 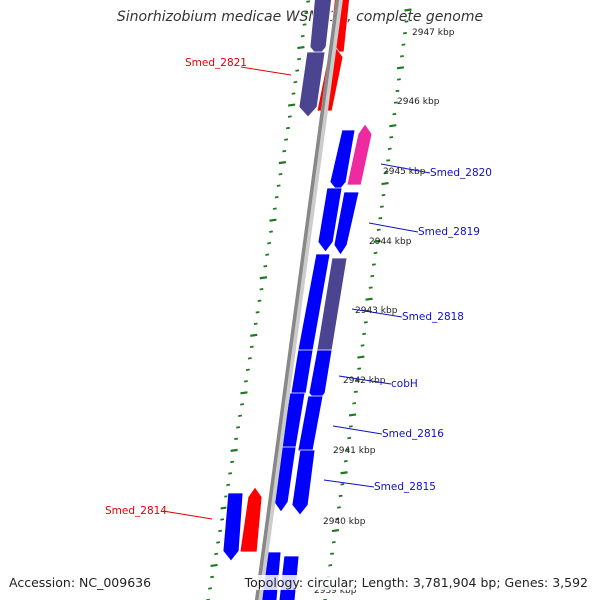 What do you see at coordinates (404, 172) in the screenshot?
I see `scale-tick-label: 2945 kbp` at bounding box center [404, 172].